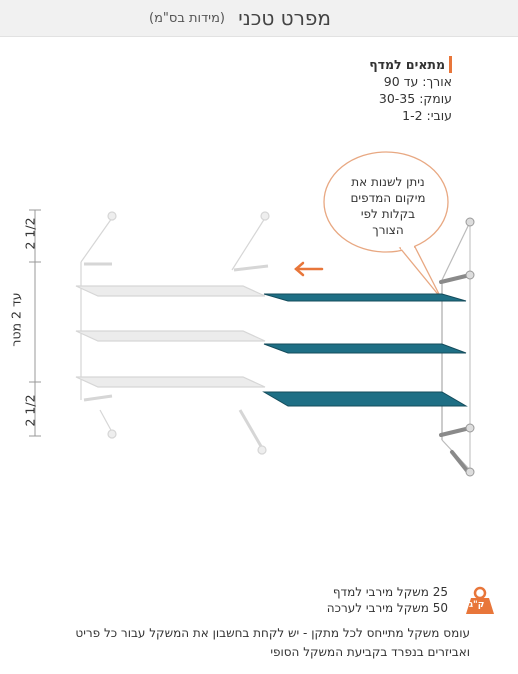  What do you see at coordinates (187, 18) in the screenshot?
I see `page-subtitle: (מידות בס"מ)` at bounding box center [187, 18].